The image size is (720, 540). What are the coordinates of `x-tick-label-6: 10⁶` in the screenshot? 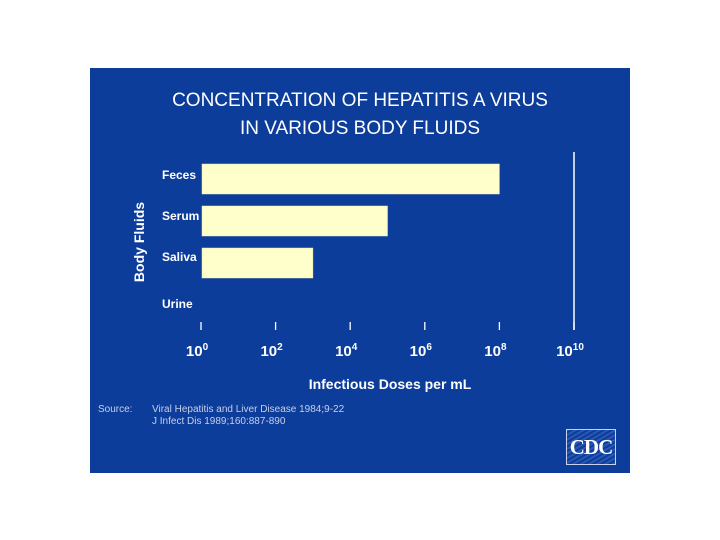 It's located at (421, 351).